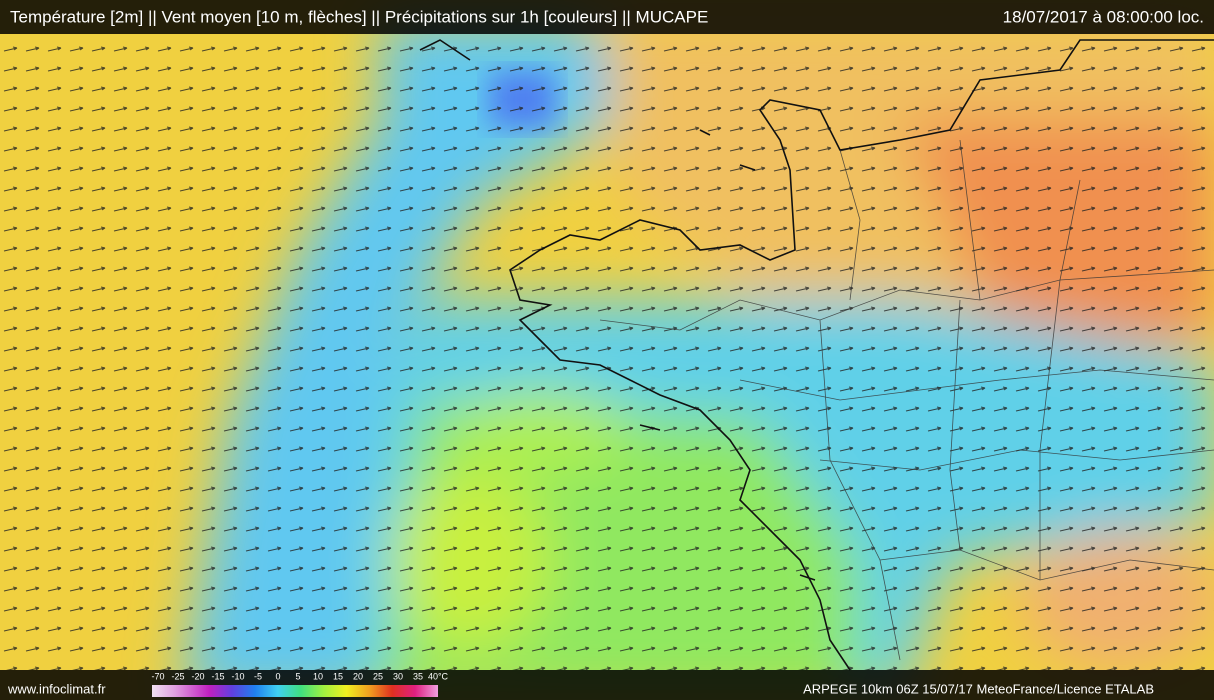 The width and height of the screenshot is (1214, 700). Describe the element at coordinates (258, 676) in the screenshot. I see `colorbar-label: -5` at that location.